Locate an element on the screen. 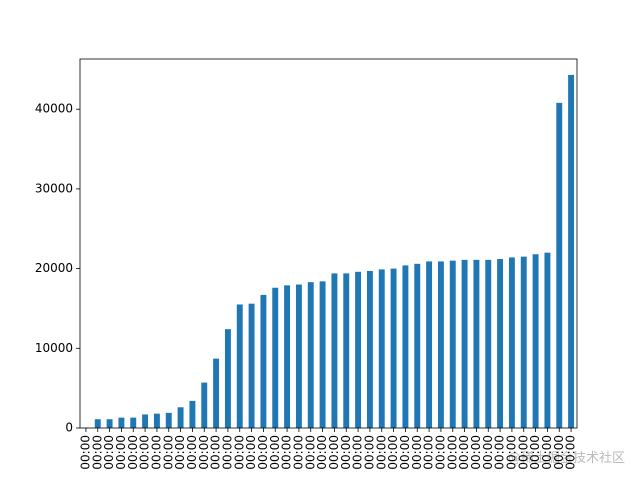  y-tick-label: 0 is located at coordinates (69, 428).